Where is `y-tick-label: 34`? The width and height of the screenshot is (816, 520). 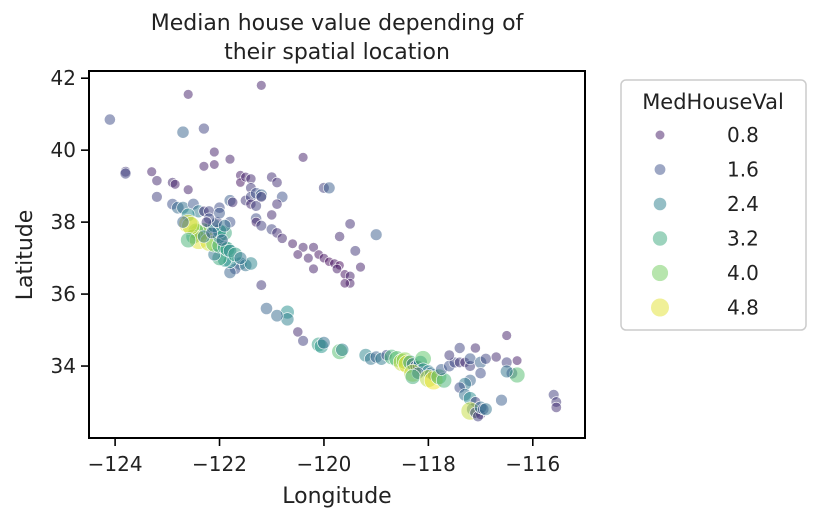
y-tick-label: 34 is located at coordinates (63, 366).